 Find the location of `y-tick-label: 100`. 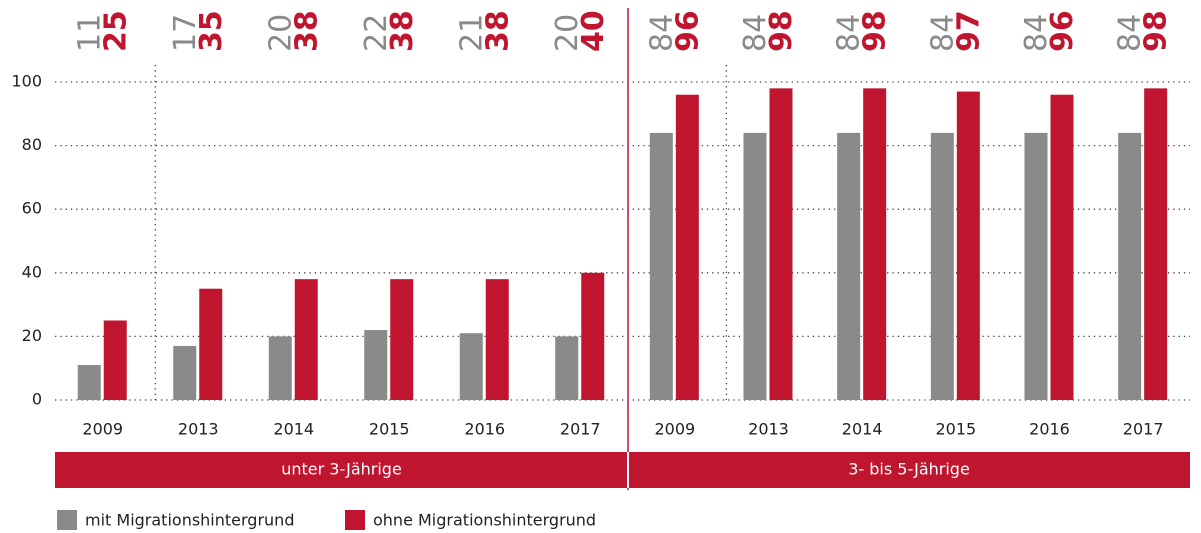

y-tick-label: 100 is located at coordinates (26, 81).